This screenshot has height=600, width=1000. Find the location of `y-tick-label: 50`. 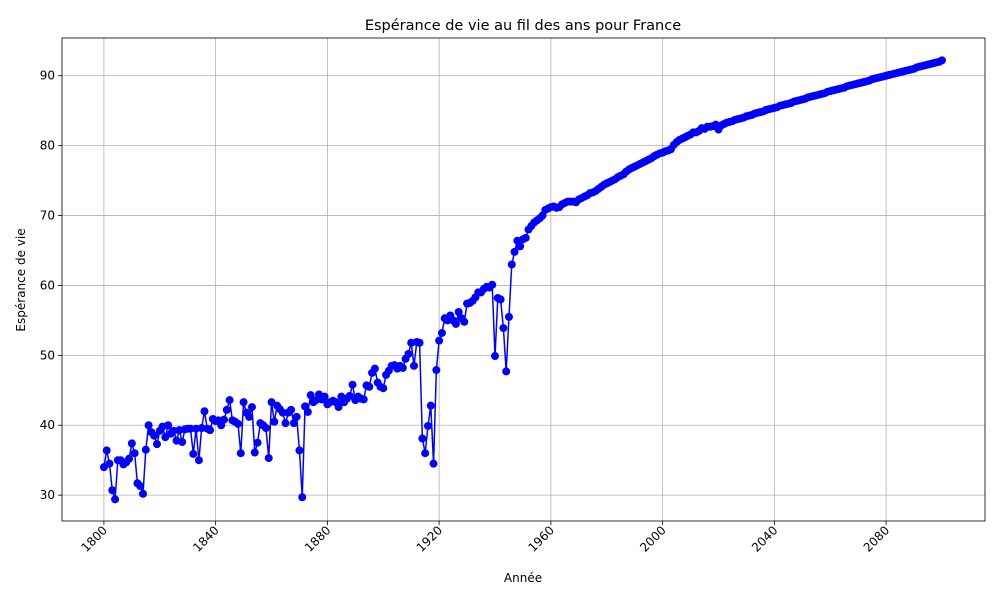

y-tick-label: 50 is located at coordinates (47, 355).